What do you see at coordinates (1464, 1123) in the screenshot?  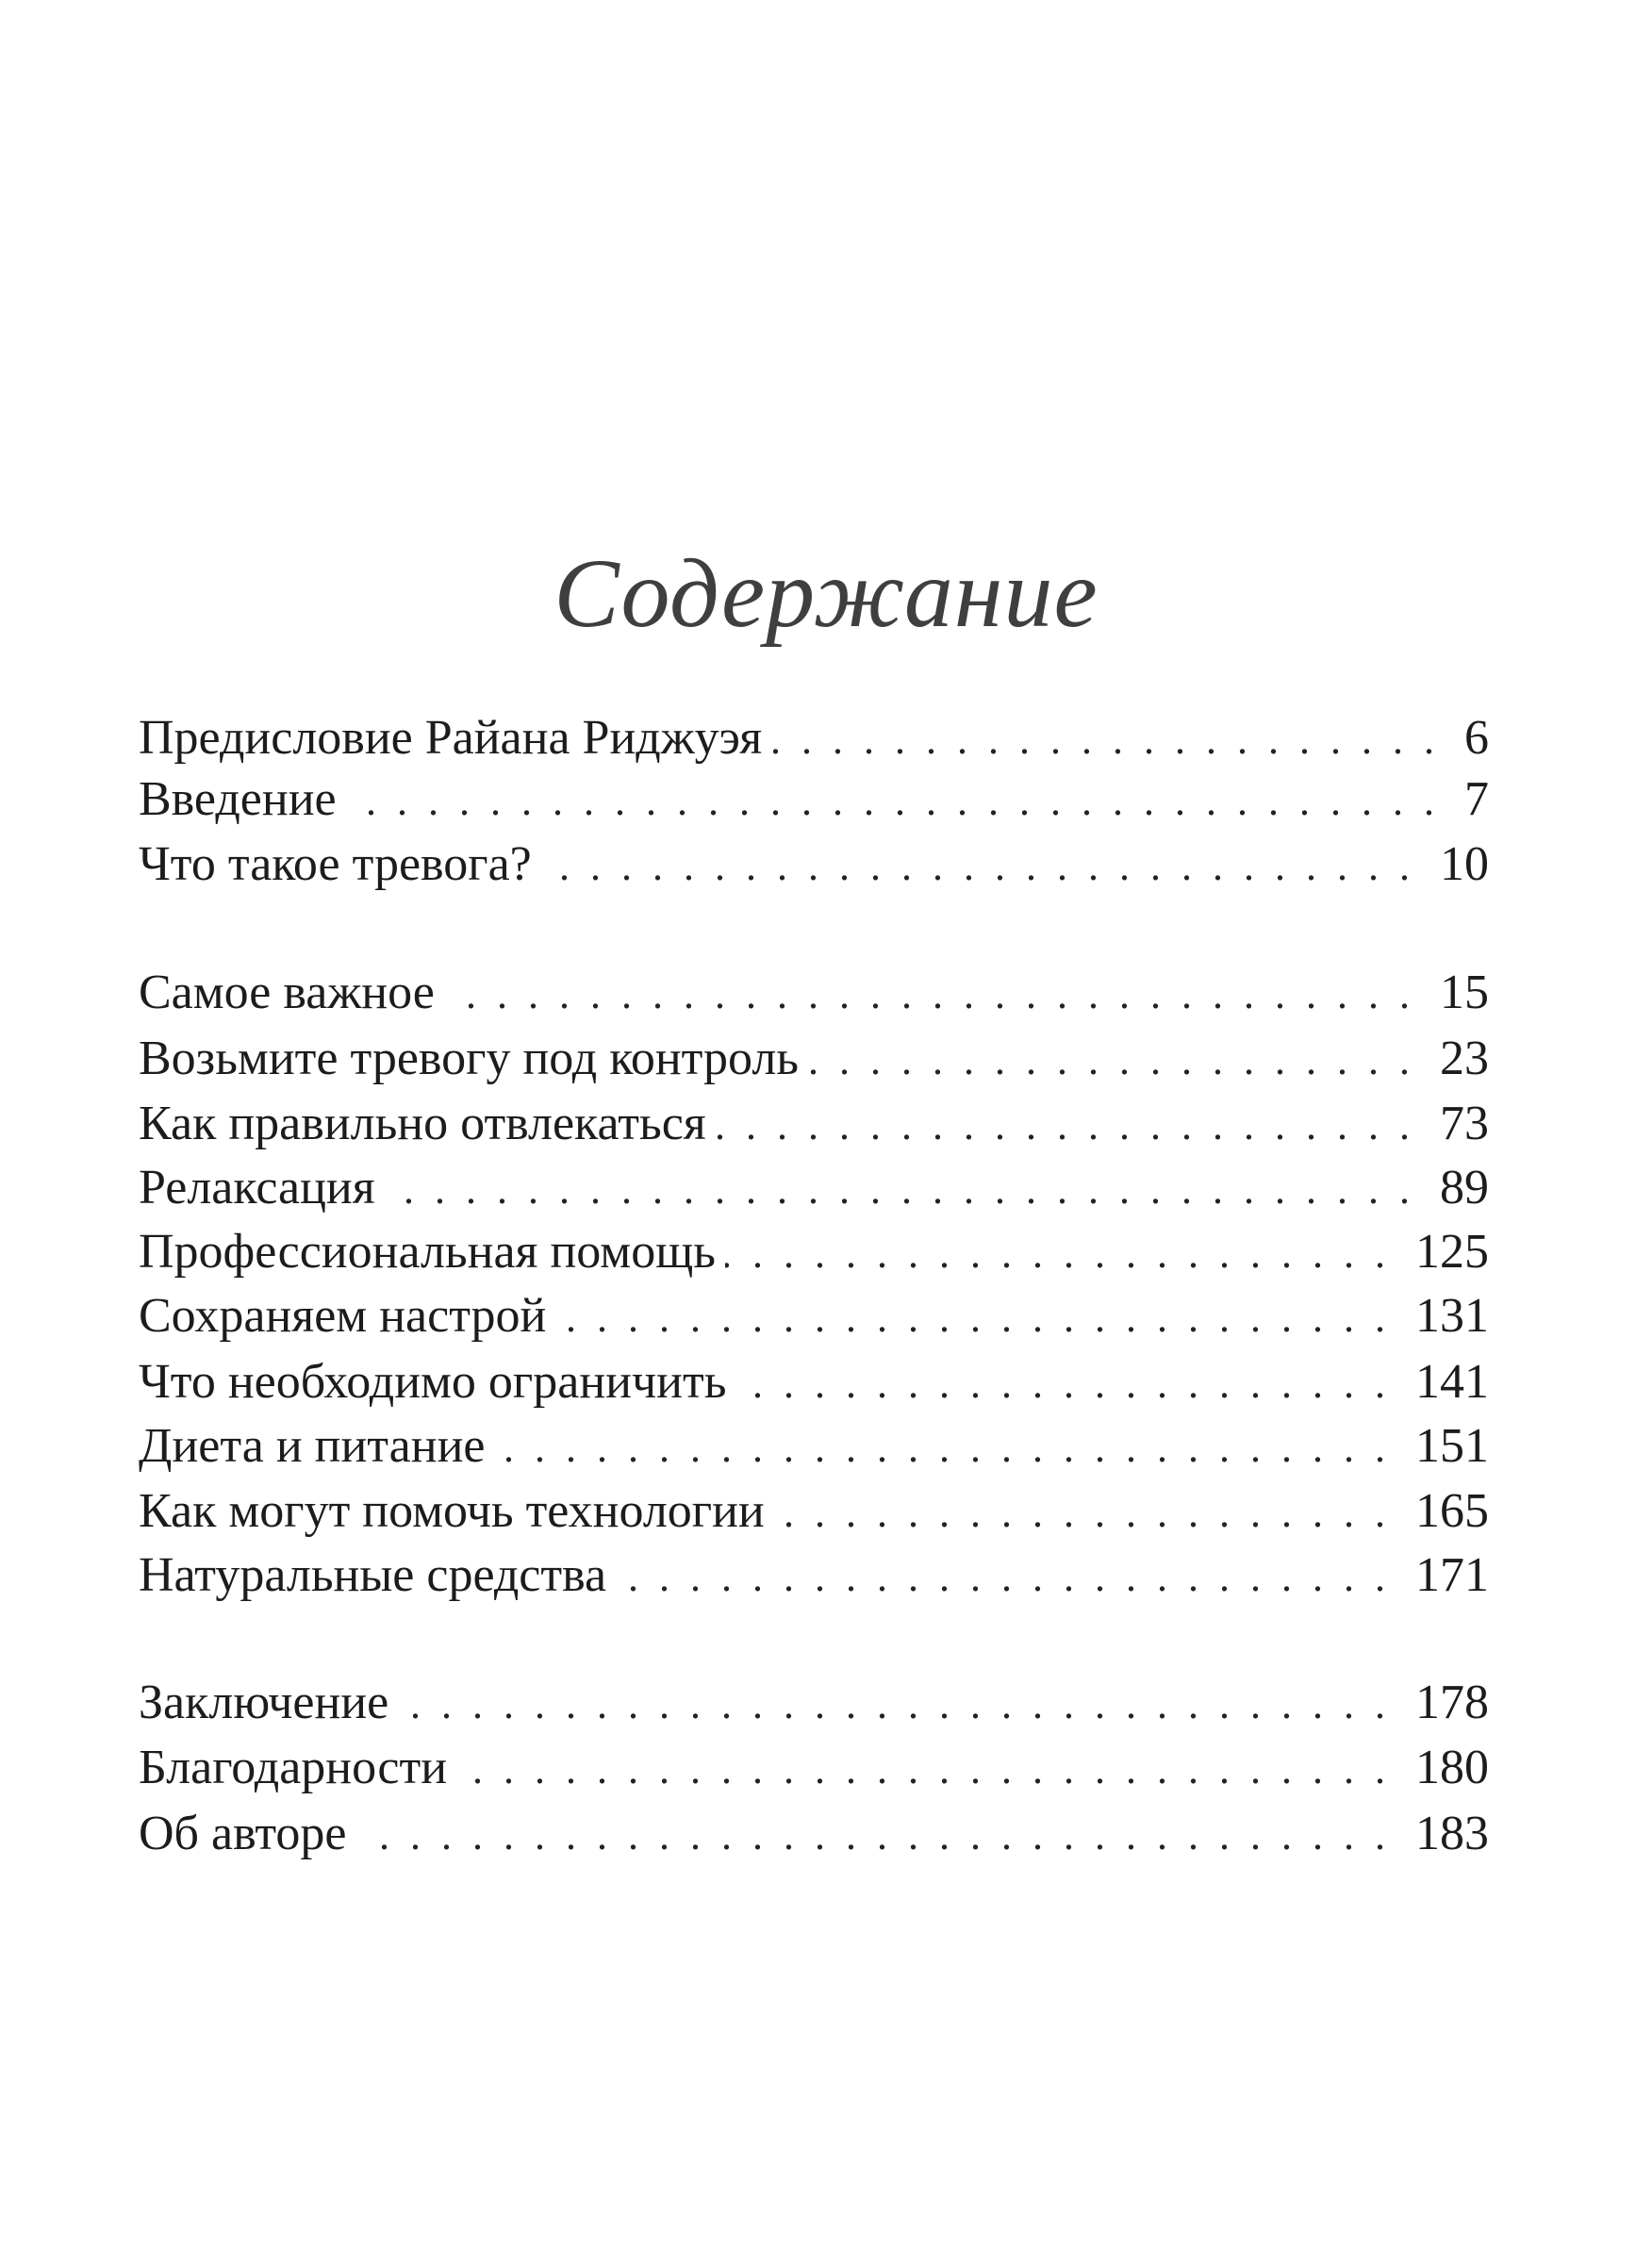 I see `toc-entry-page: 73` at bounding box center [1464, 1123].